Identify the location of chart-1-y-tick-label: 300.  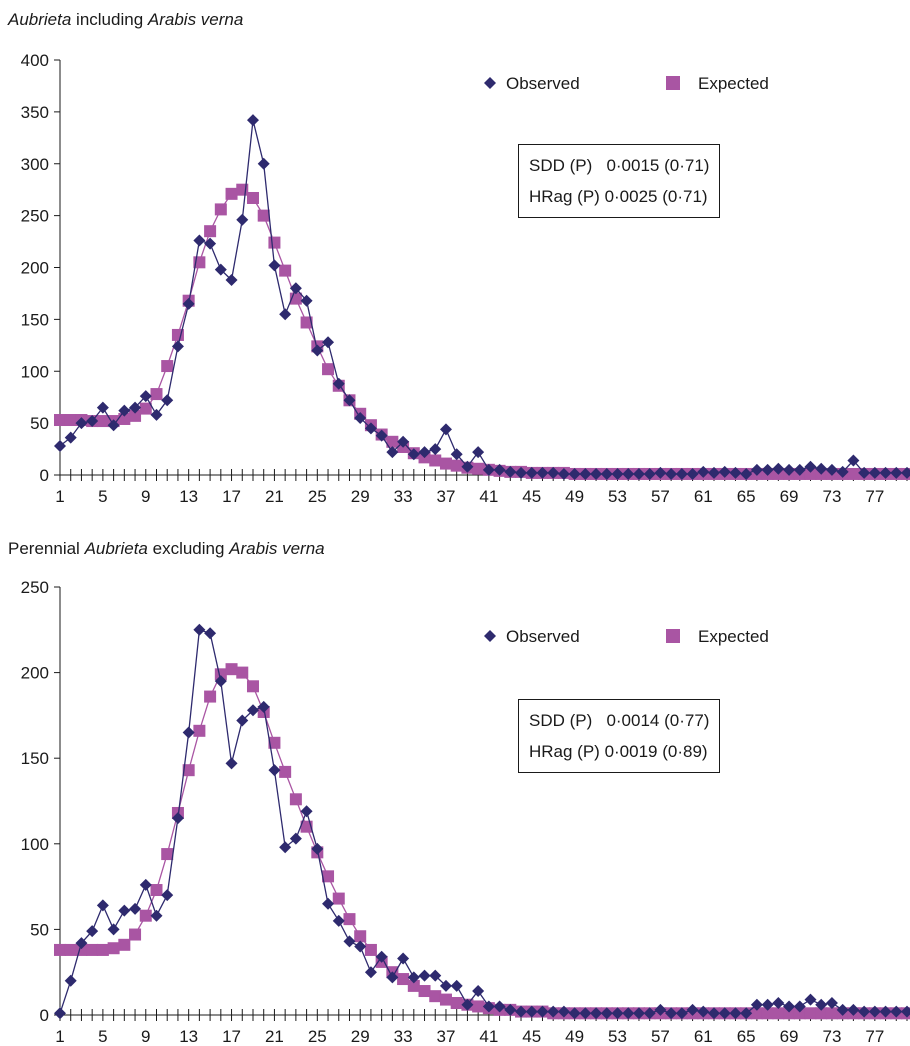
(35, 164).